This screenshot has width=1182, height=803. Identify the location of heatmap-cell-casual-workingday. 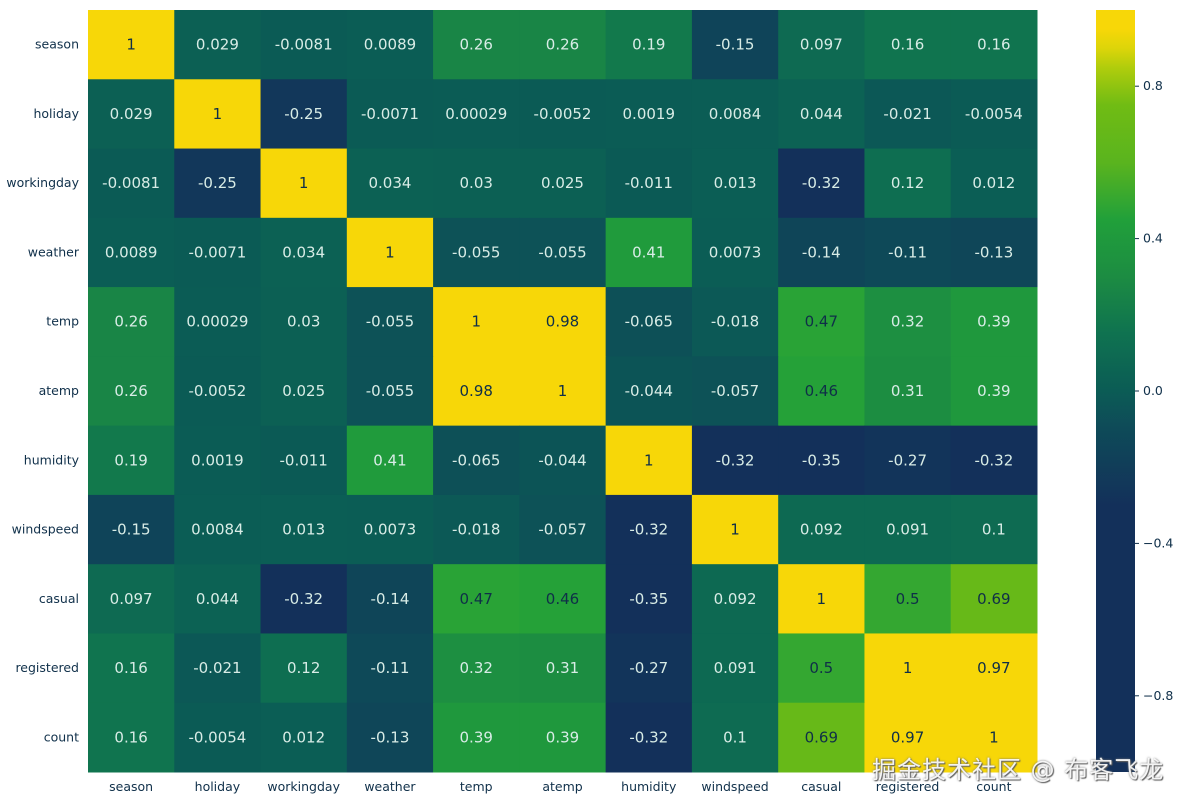
(304, 599).